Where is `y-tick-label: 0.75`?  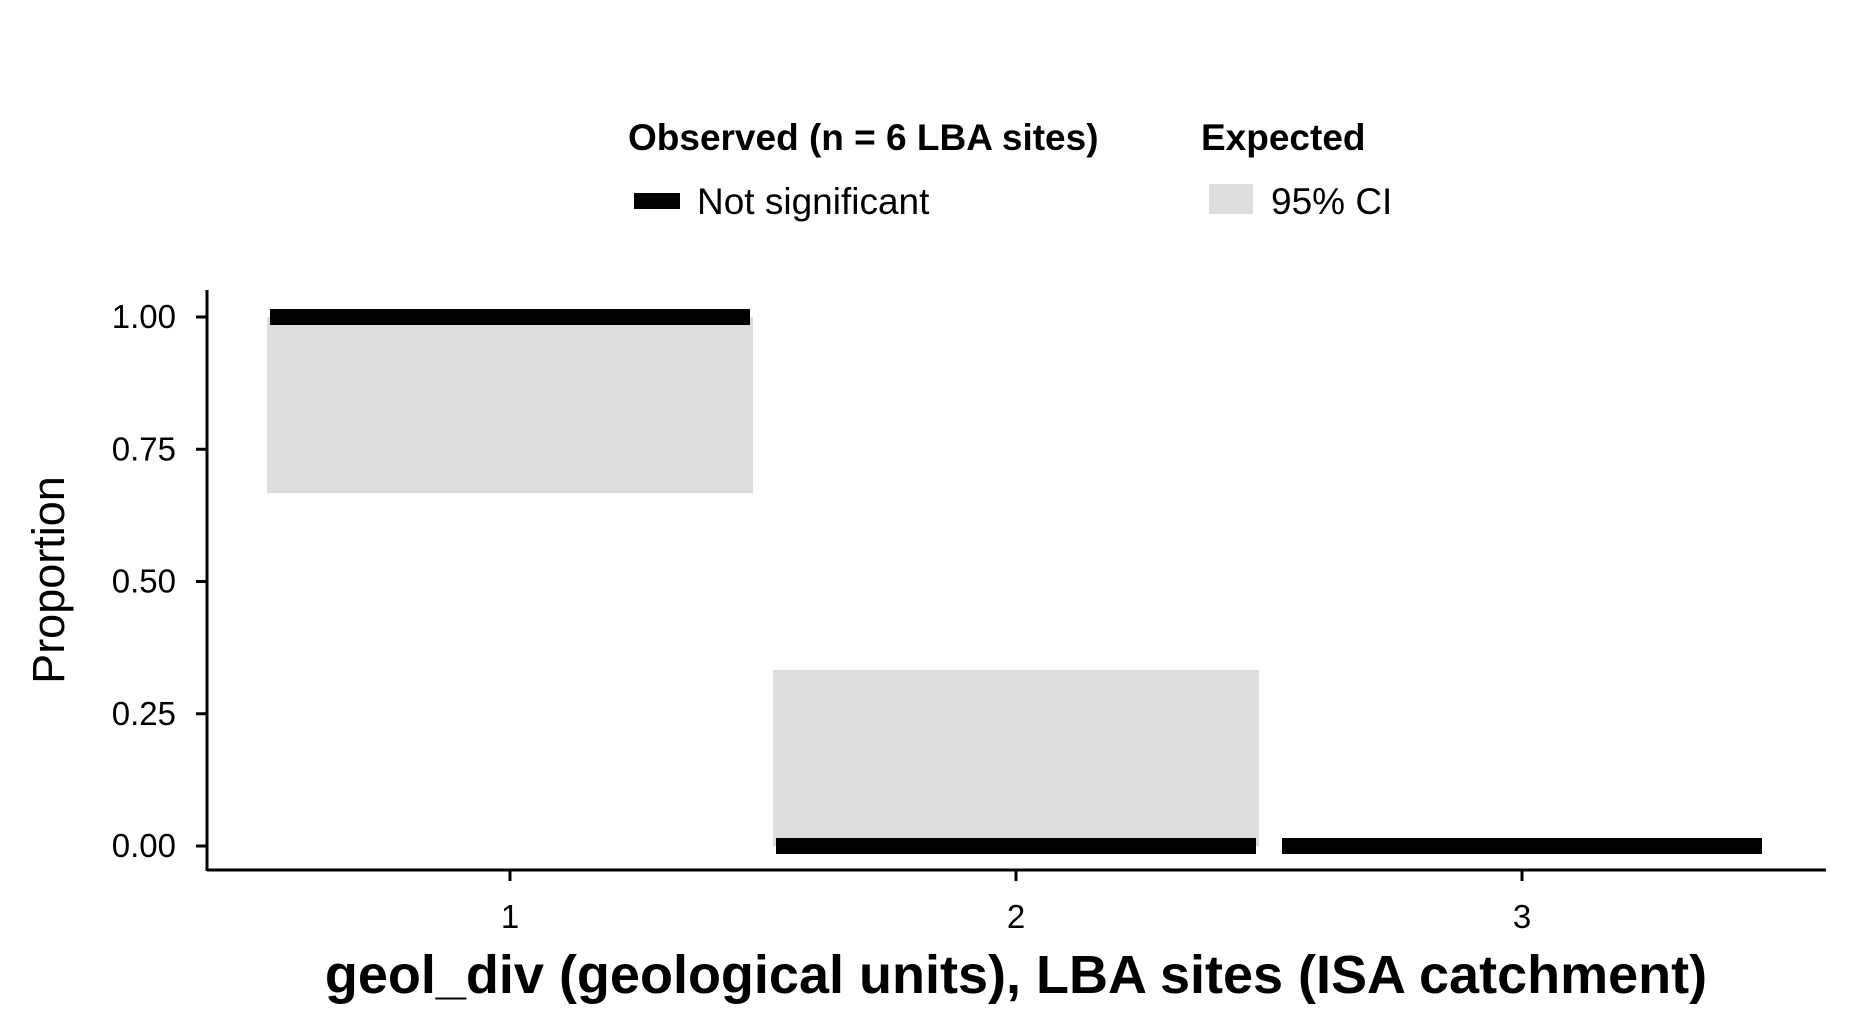 y-tick-label: 0.75 is located at coordinates (144, 448).